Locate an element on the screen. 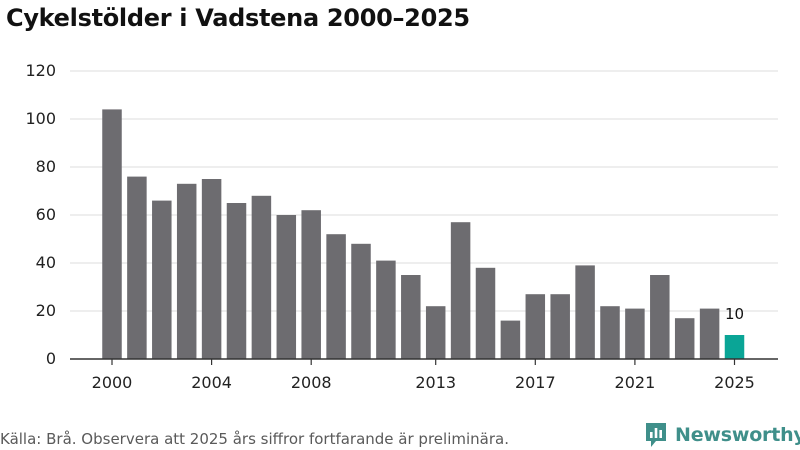 Image resolution: width=800 pixels, height=450 pixels. chart-title: Cykelstölder i Vadstena 2000–2025 is located at coordinates (238, 18).